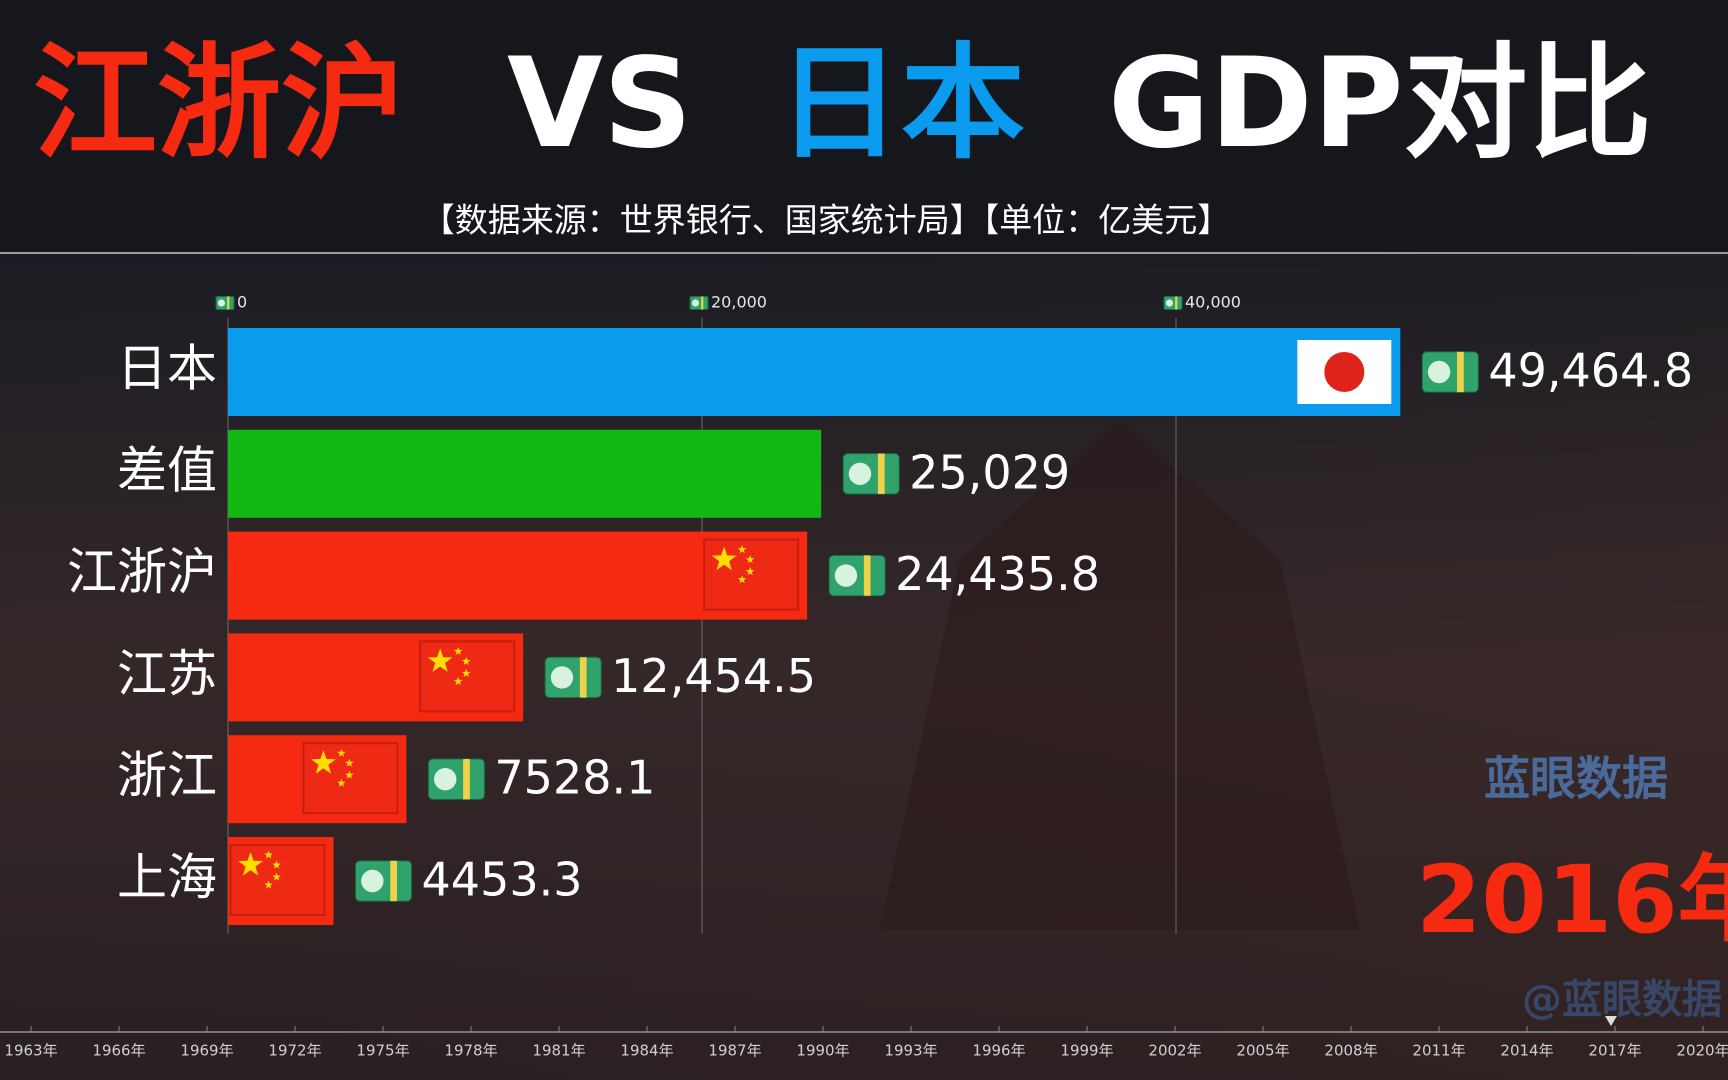 The width and height of the screenshot is (1728, 1080). I want to click on value-label: 7528.1, so click(574, 778).